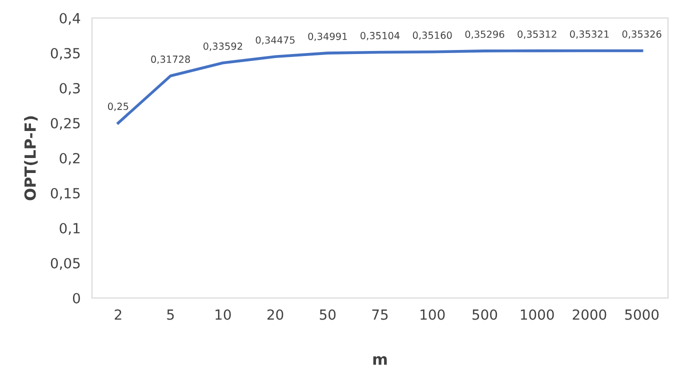 This screenshot has width=675, height=371. What do you see at coordinates (589, 314) in the screenshot?
I see `x-tick-label: 2000` at bounding box center [589, 314].